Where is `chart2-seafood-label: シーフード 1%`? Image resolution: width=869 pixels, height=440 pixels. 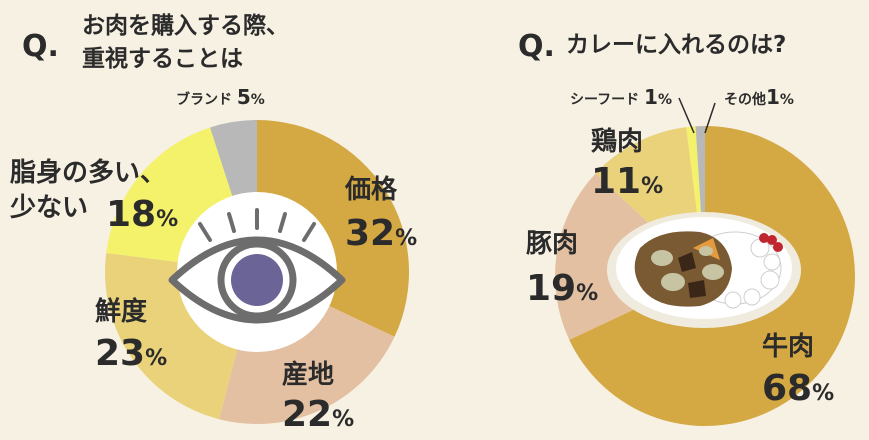 chart2-seafood-label: シーフード 1% is located at coordinates (621, 97).